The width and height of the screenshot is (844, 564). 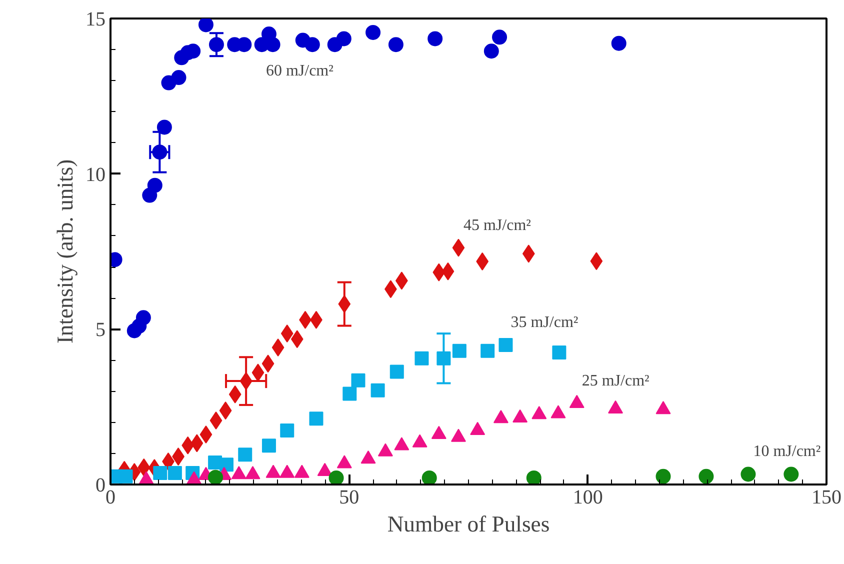 I want to click on series-label: 25 mJ/cm², so click(x=616, y=381).